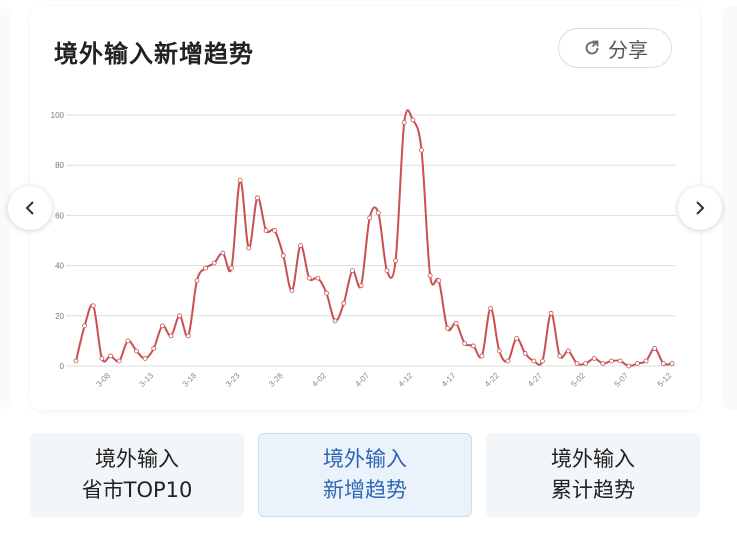 The width and height of the screenshot is (737, 541). I want to click on x-tick-label: 3-28, so click(276, 380).